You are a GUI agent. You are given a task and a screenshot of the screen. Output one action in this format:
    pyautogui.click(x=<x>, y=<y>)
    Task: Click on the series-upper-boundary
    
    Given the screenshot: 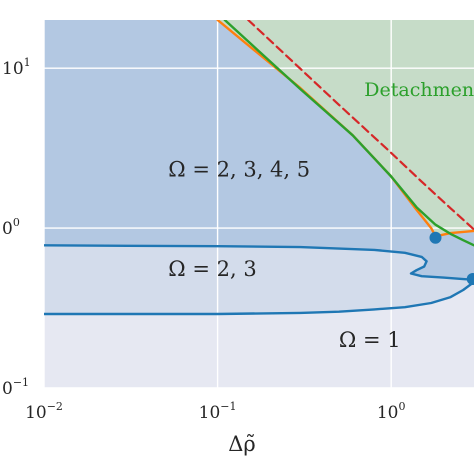 What is the action you would take?
    pyautogui.click(x=259, y=262)
    